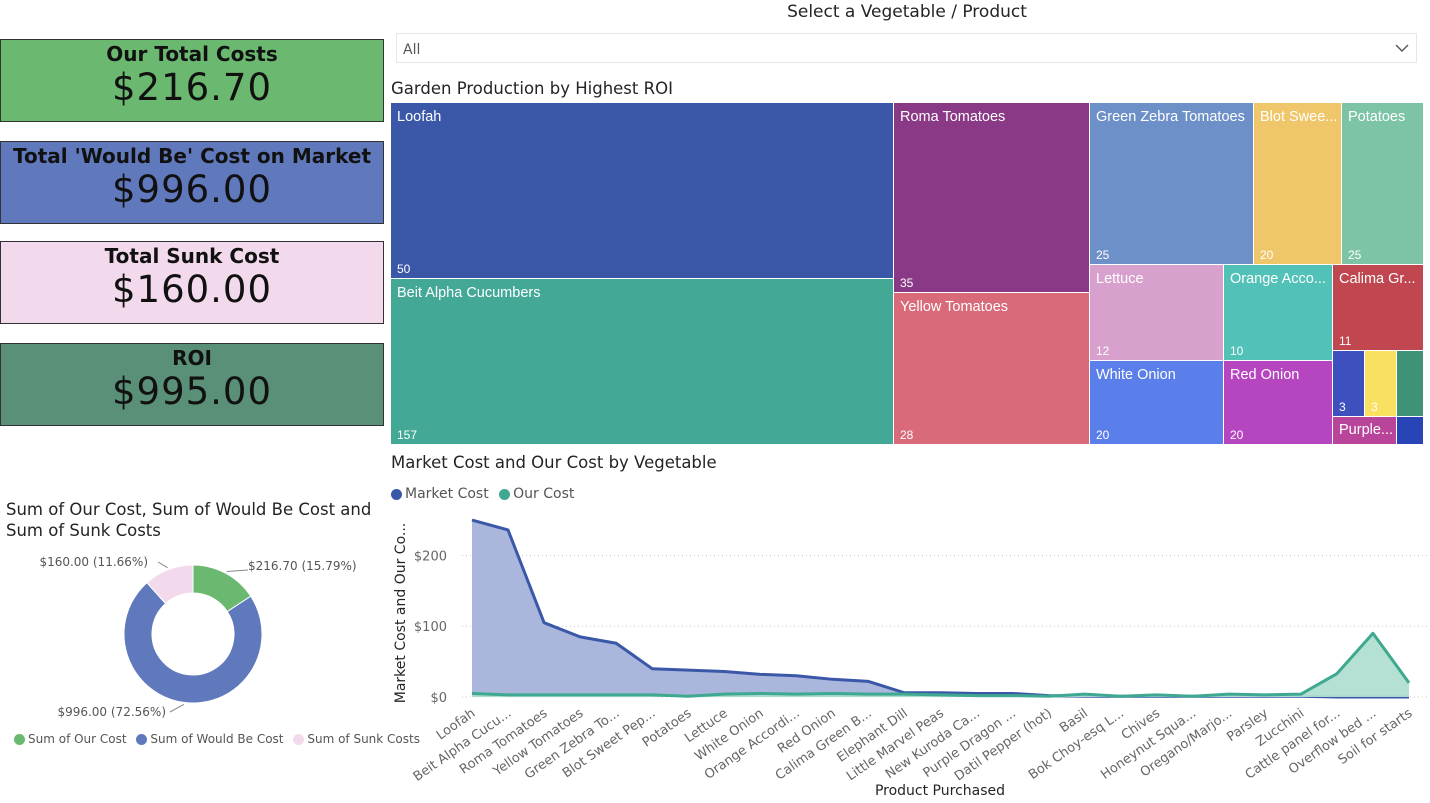 The width and height of the screenshot is (1430, 803). Describe the element at coordinates (430, 627) in the screenshot. I see `y-tick-label: $100` at that location.